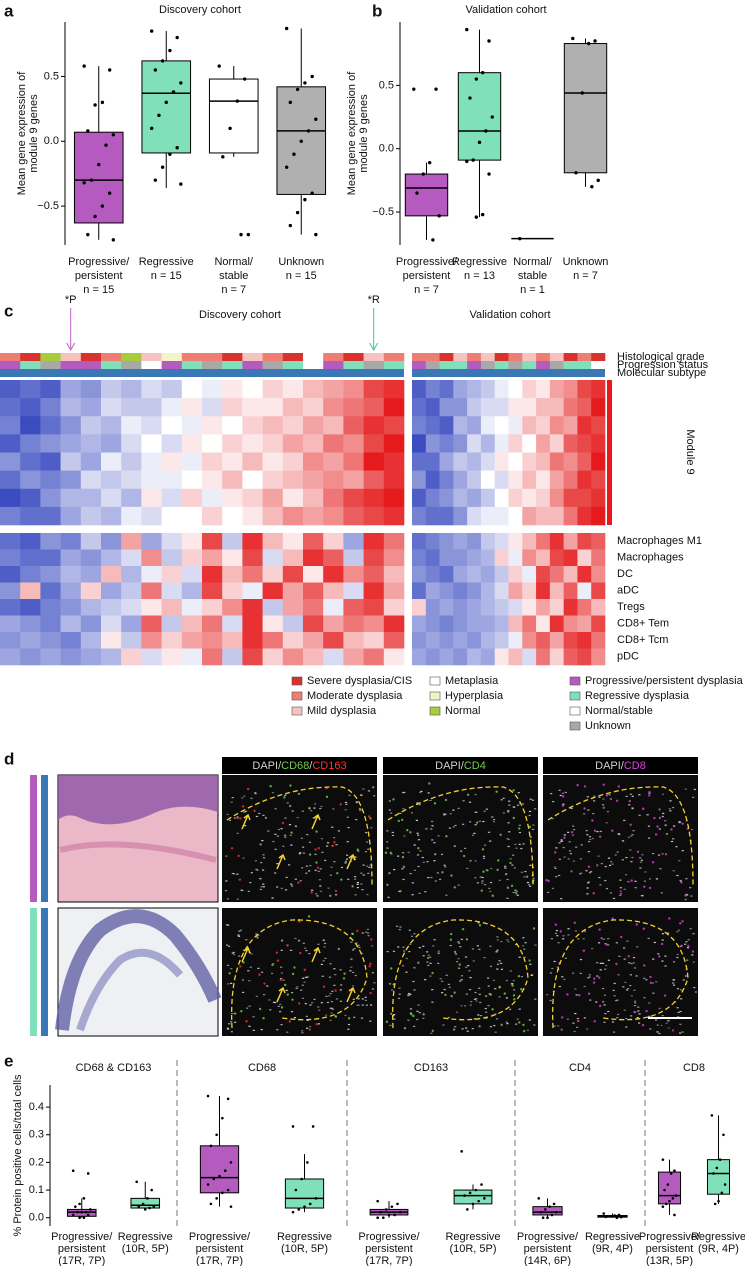 The image size is (745, 1266). What do you see at coordinates (450, 766) in the screenshot?
I see `stain-segment: DAPI/` at bounding box center [450, 766].